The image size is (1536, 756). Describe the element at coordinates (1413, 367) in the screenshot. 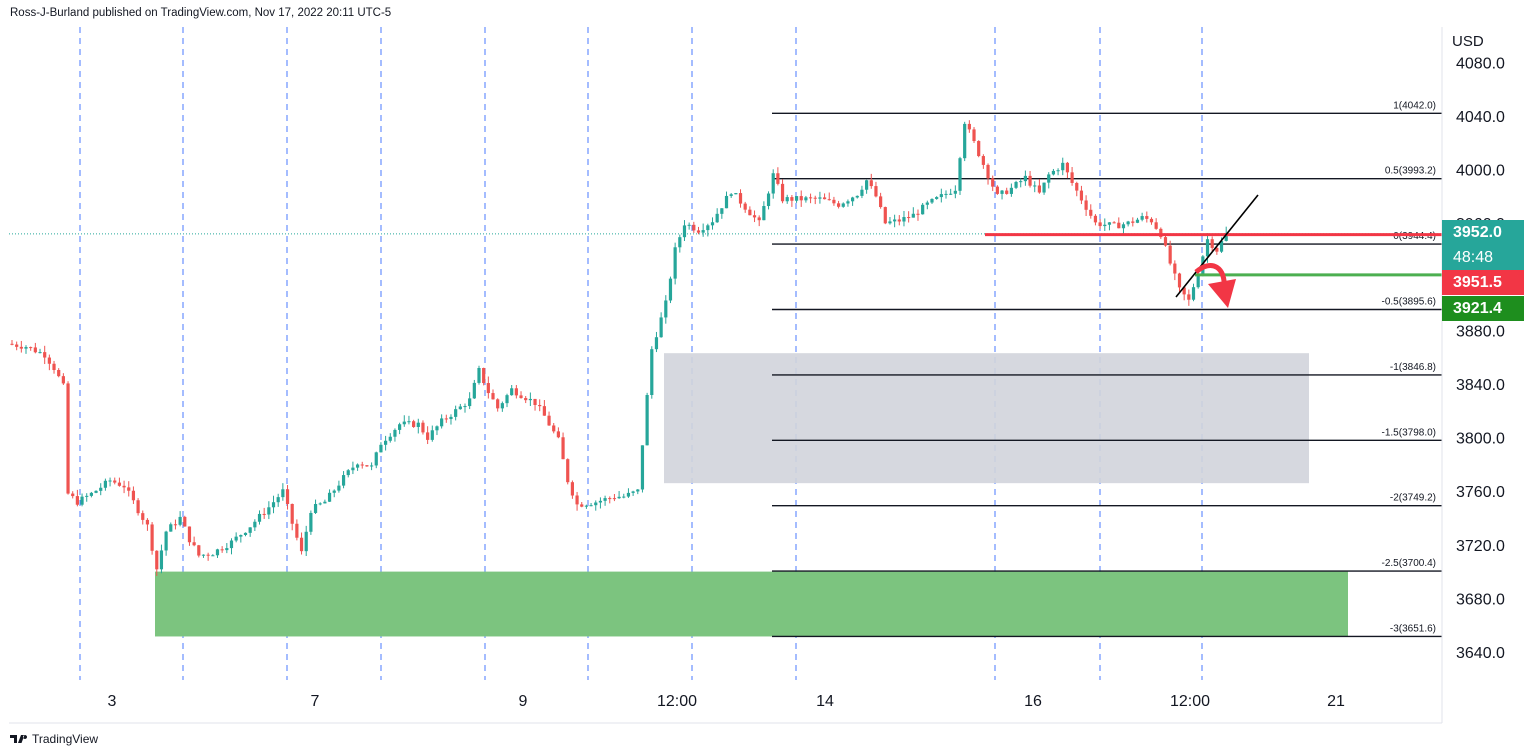

I see `fib-label-4: -1(3846.8)` at that location.